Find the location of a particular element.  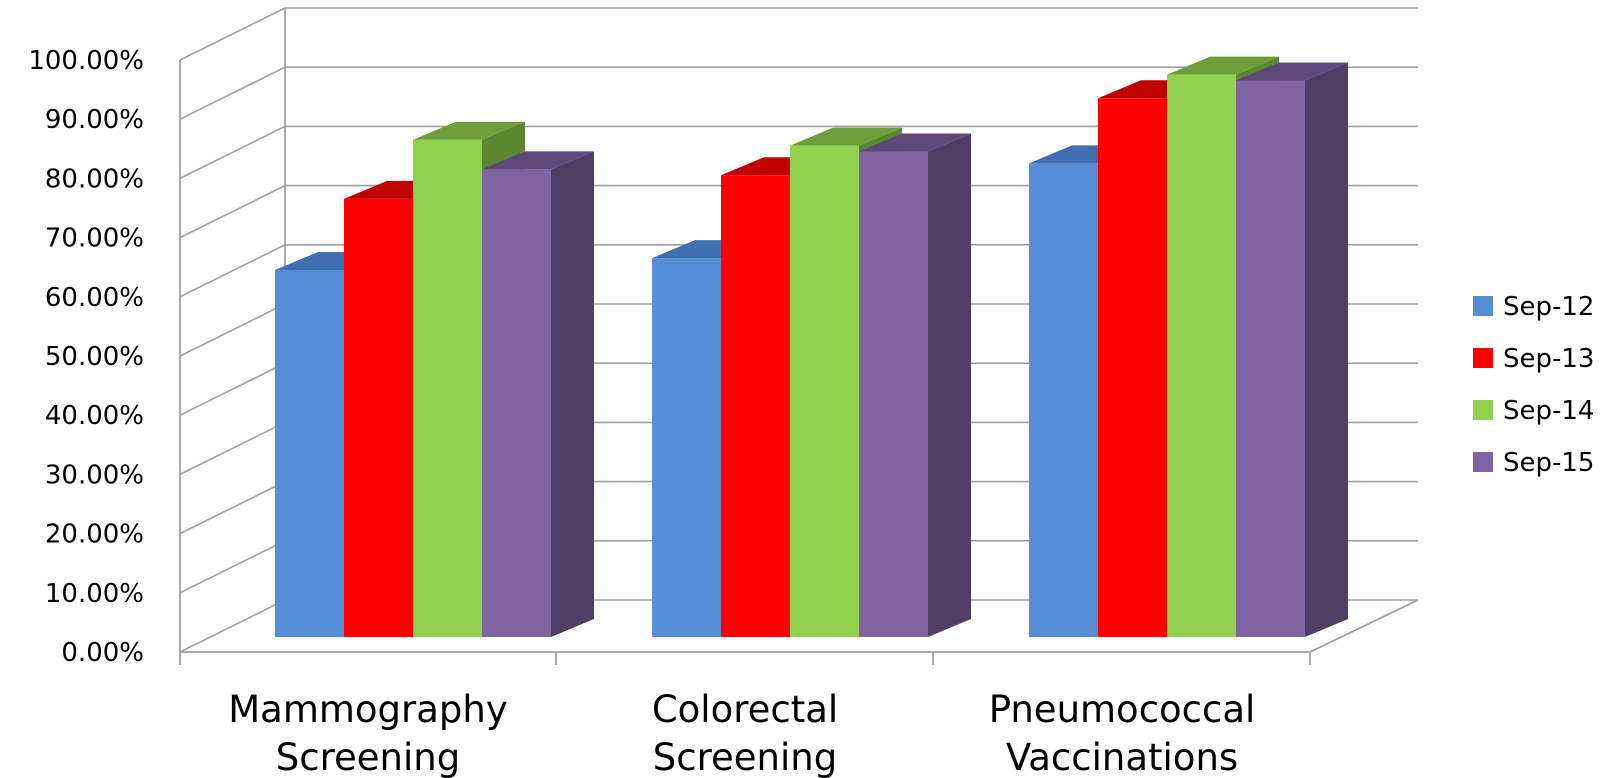

legend-label: Sep-14 is located at coordinates (1548, 411).